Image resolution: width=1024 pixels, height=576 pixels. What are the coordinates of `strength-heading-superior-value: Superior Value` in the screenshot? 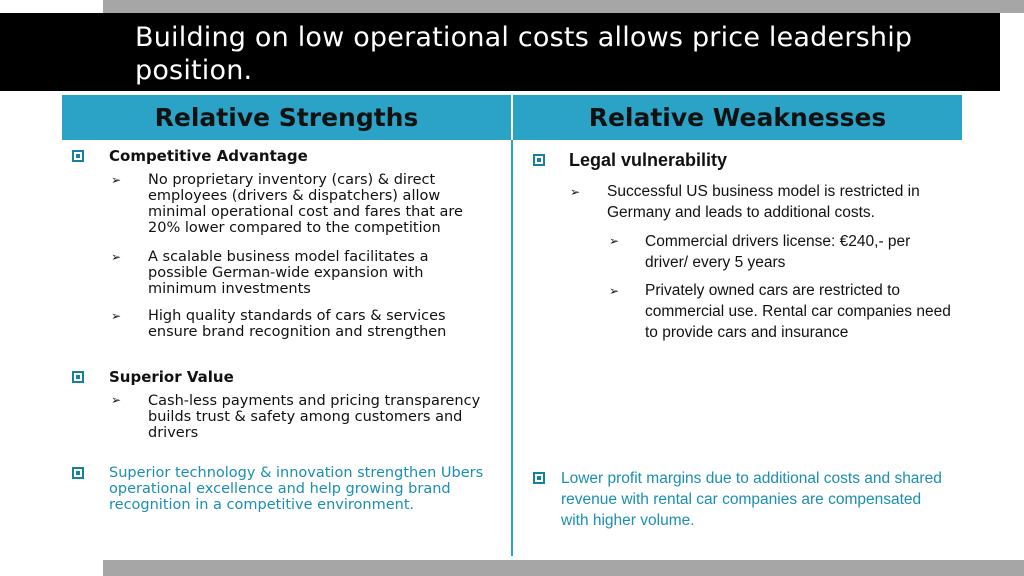 It's located at (171, 377).